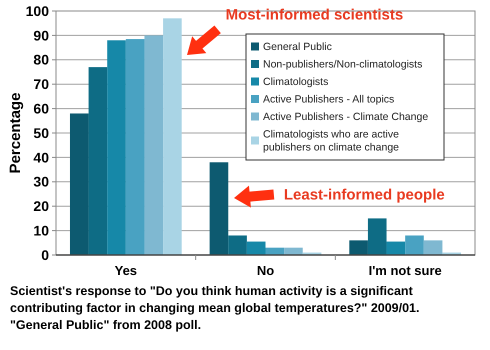 This screenshot has width=490, height=350. I want to click on legend-label: Active Publishers - Climate Change, so click(345, 117).